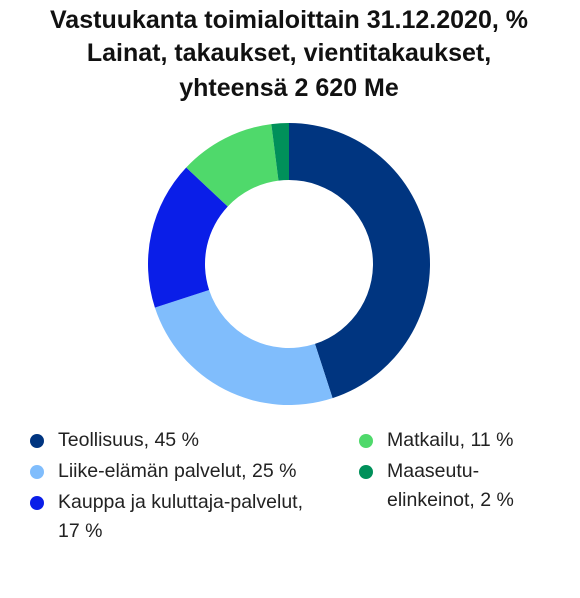  I want to click on legend-item: Matkailu, 11 %, so click(444, 440).